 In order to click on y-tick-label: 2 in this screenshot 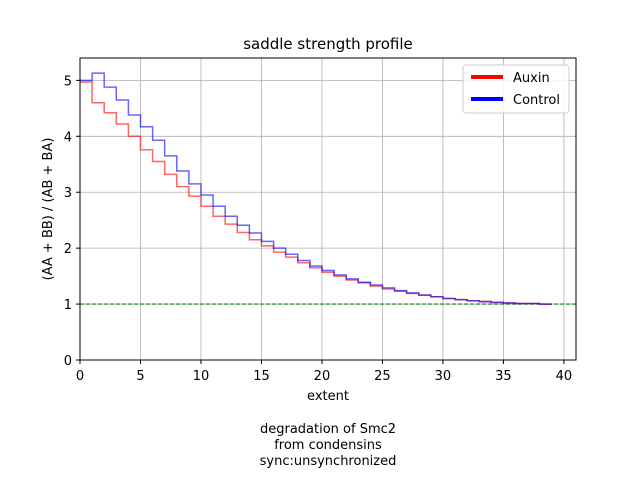, I will do `click(68, 249)`.